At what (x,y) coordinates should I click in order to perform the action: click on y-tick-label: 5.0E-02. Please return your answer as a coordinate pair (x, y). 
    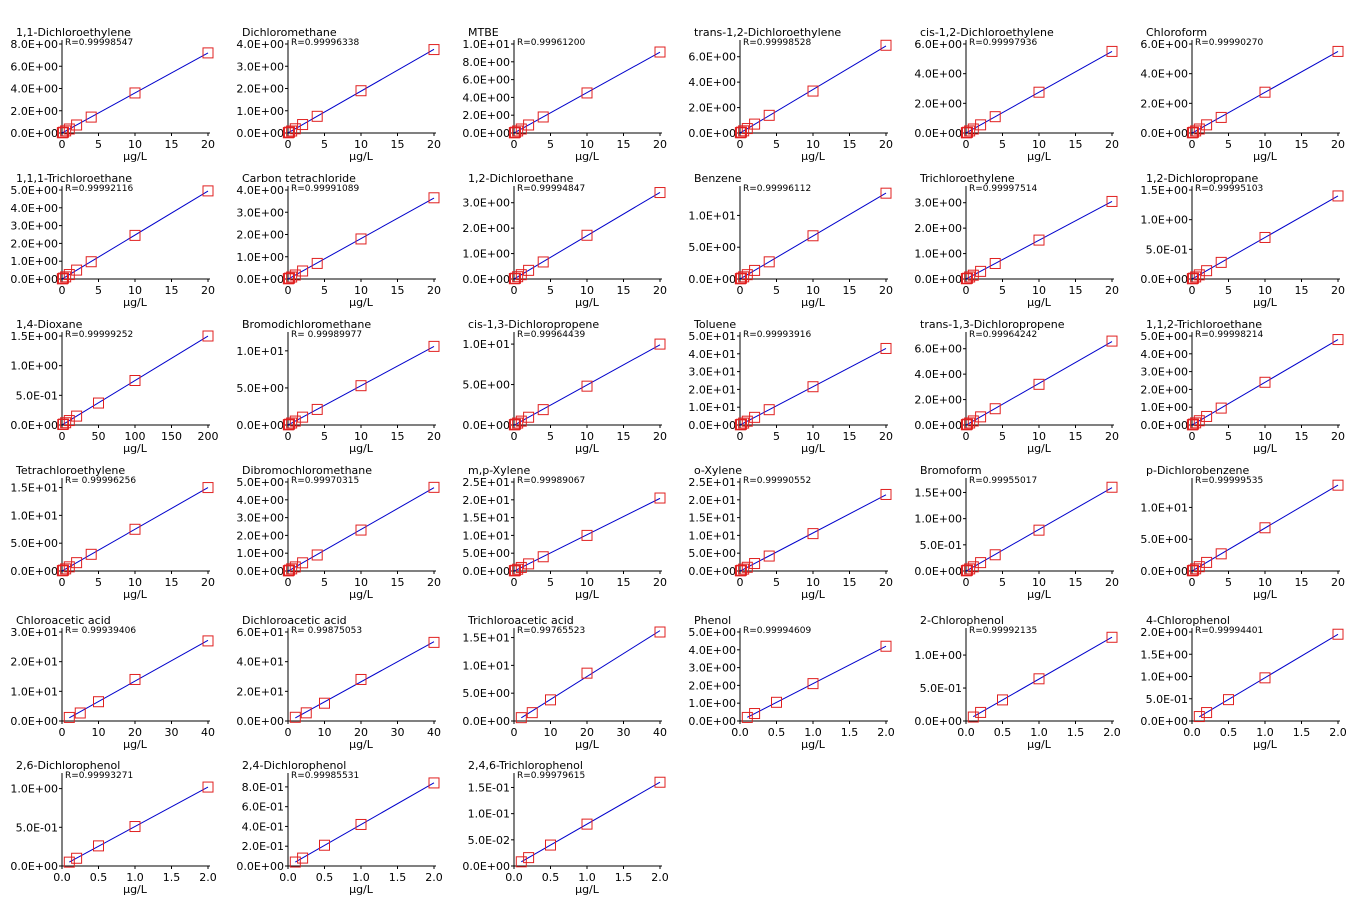
    Looking at the image, I should click on (489, 840).